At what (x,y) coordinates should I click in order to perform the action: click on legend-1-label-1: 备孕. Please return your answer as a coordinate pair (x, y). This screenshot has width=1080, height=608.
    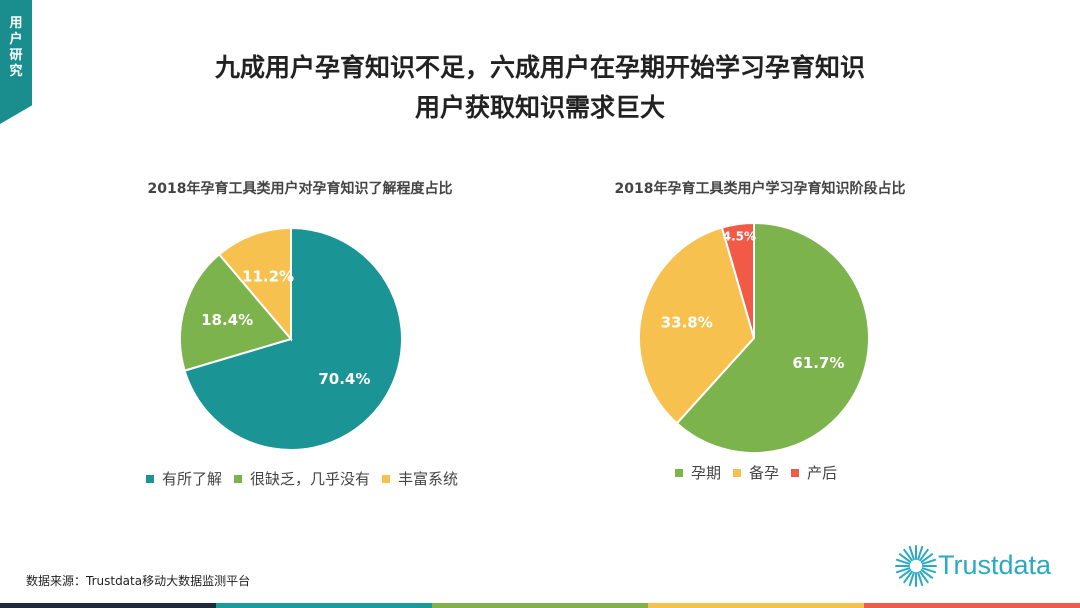
    Looking at the image, I should click on (764, 473).